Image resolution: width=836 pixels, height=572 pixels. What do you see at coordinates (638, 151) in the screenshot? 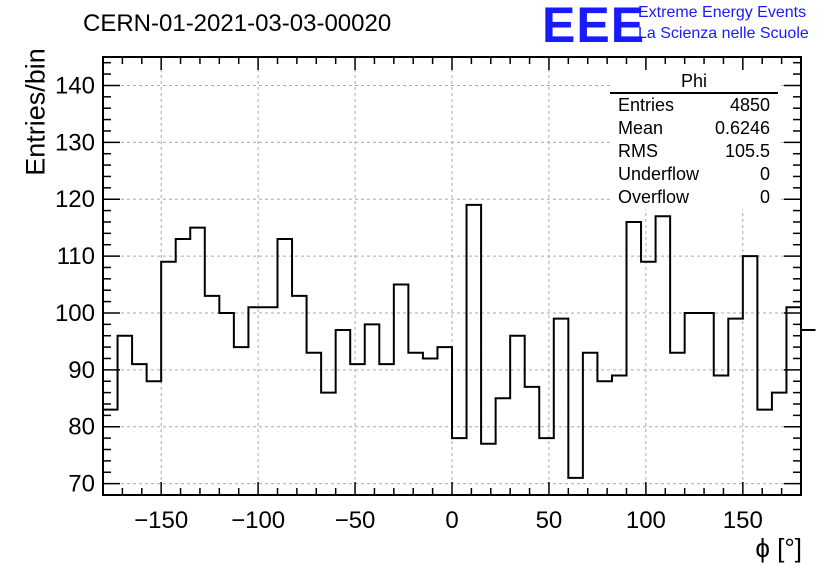
I see `stats-label: RMS` at bounding box center [638, 151].